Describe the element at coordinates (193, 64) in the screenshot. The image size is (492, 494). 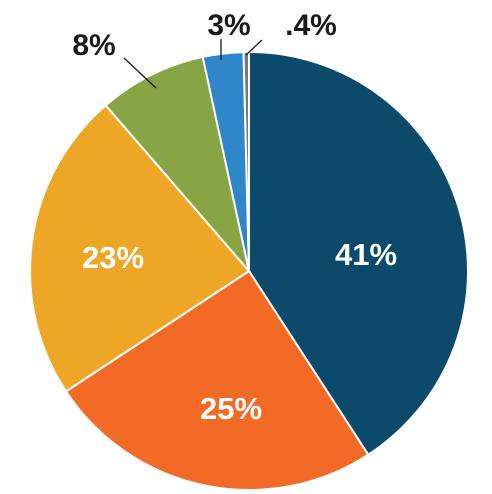
I see `leader-lines` at that location.